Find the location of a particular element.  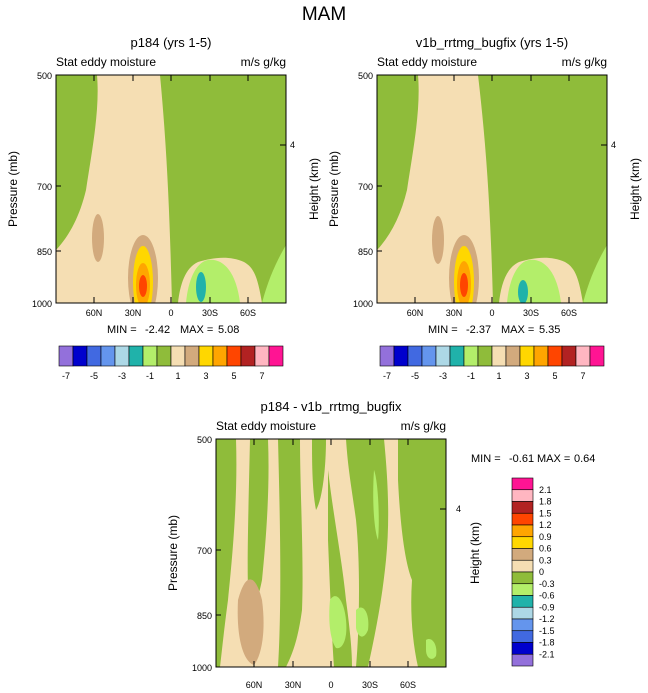

colorbar-label: 1.8 is located at coordinates (545, 502).